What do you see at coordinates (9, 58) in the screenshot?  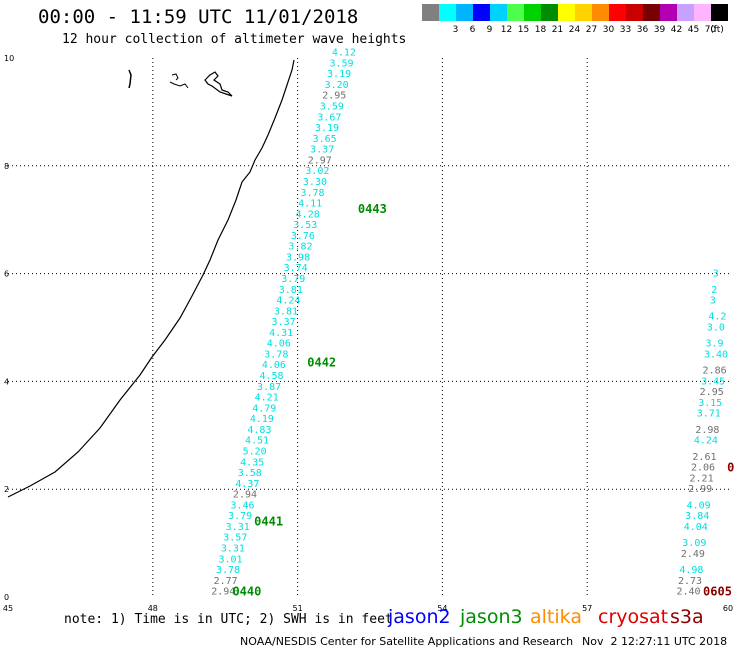 I see `y-tick-label: 10` at bounding box center [9, 58].